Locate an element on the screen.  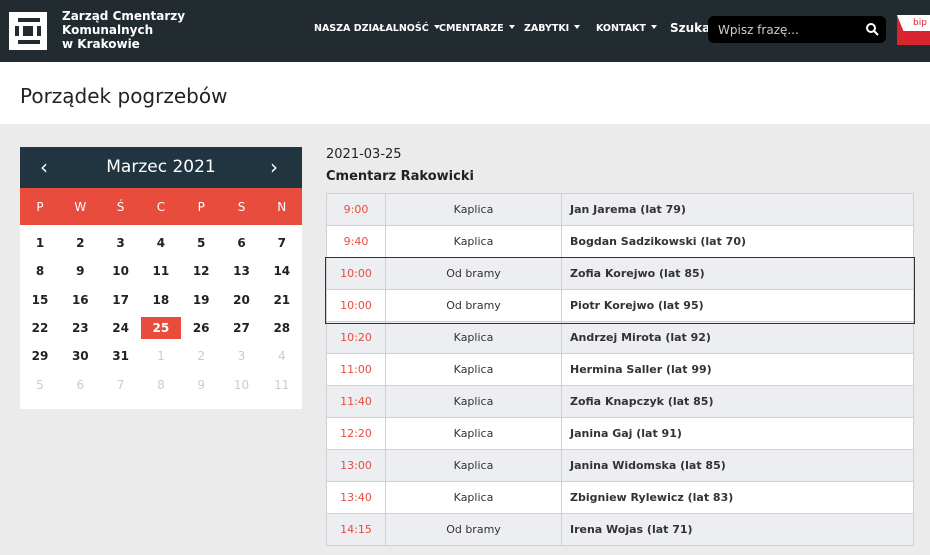
weekday: Ś is located at coordinates (120, 207).